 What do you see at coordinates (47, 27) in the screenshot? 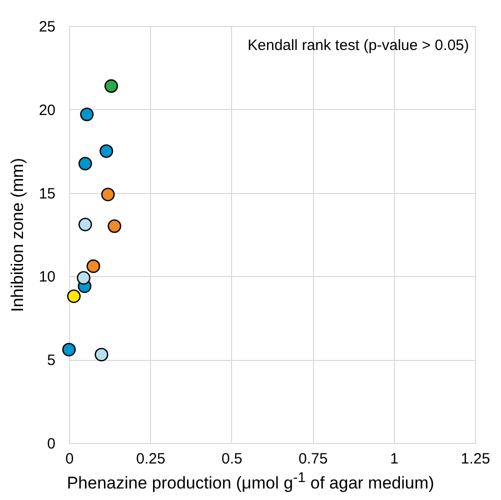
I see `y-tick-label: 25` at bounding box center [47, 27].